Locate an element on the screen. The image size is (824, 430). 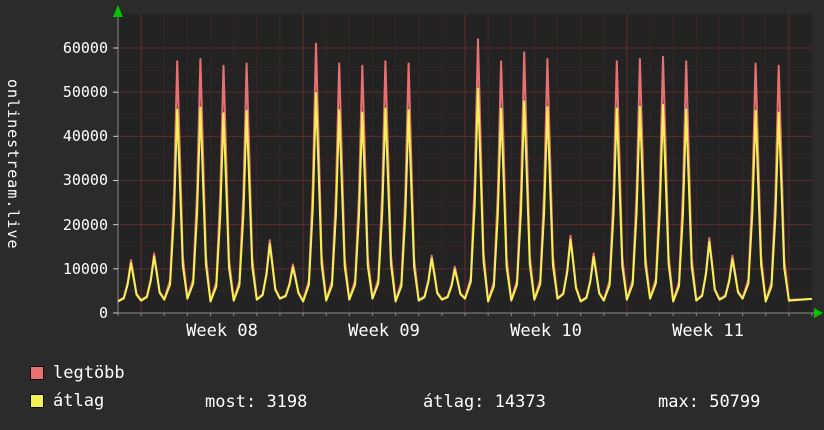
vertical-axis-title: onlinestream.live is located at coordinates (13, 164).